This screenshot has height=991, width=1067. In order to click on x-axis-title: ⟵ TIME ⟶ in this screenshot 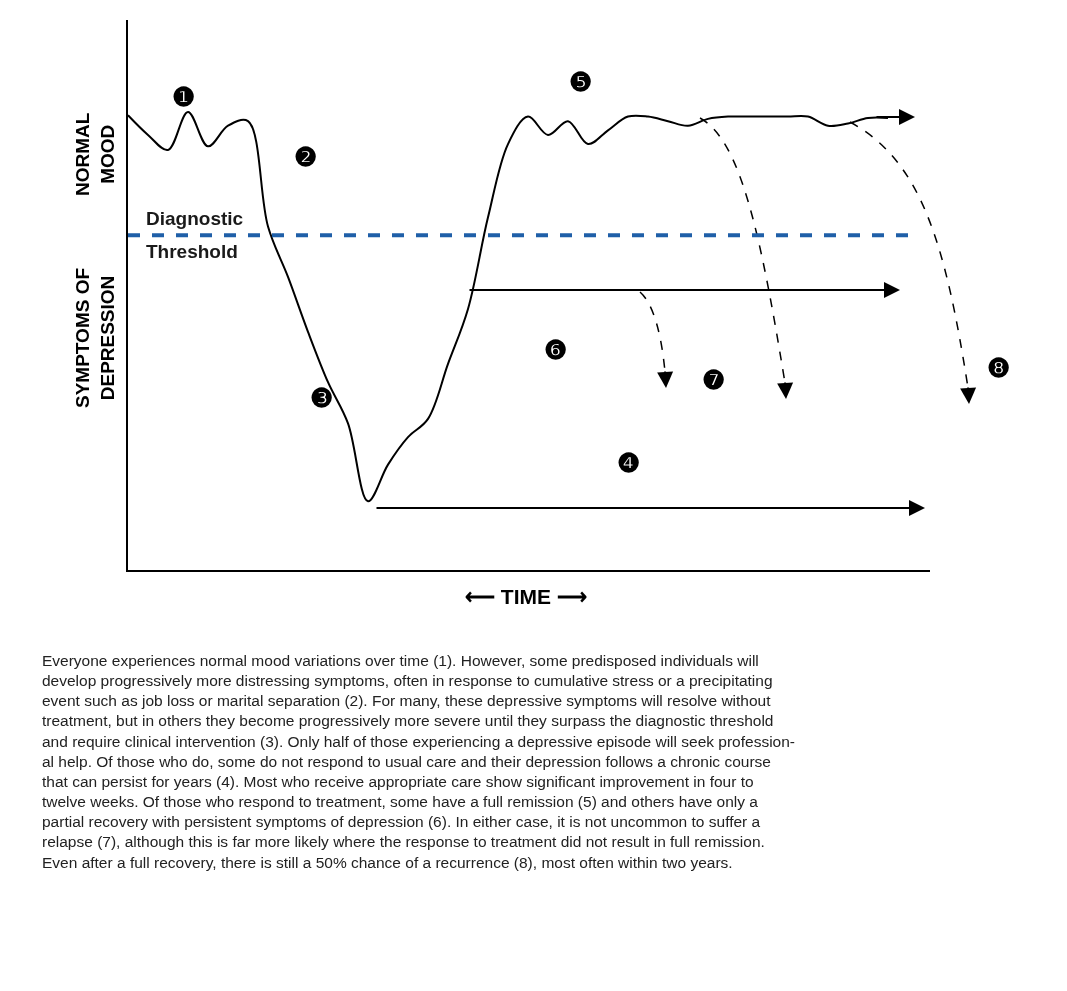, I will do `click(526, 596)`.